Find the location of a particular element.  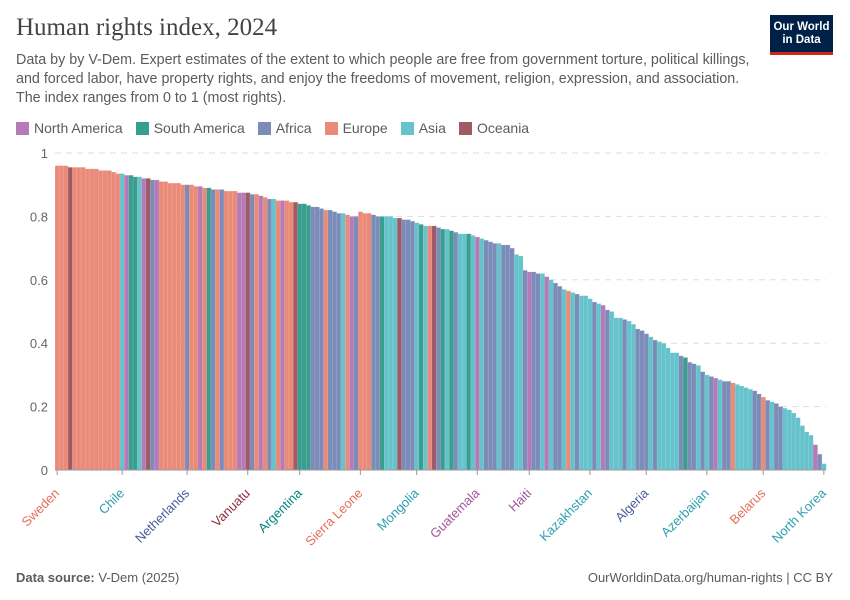

legend-item-africa: Africa is located at coordinates (284, 128).